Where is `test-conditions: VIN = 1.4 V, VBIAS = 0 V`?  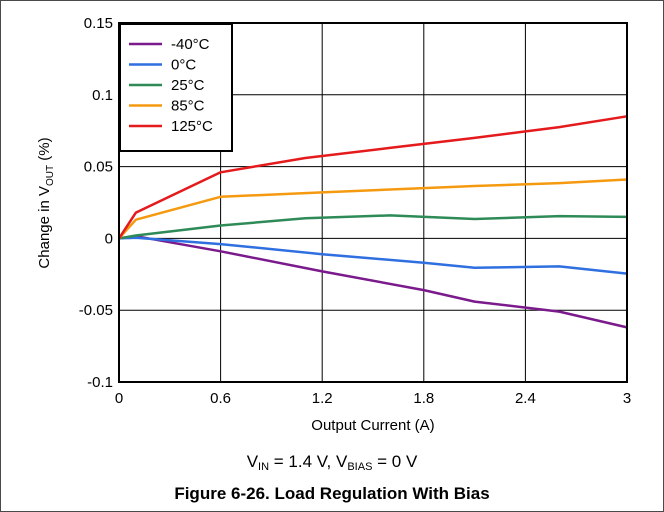
test-conditions: VIN = 1.4 V, VBIAS = 0 V is located at coordinates (332, 462).